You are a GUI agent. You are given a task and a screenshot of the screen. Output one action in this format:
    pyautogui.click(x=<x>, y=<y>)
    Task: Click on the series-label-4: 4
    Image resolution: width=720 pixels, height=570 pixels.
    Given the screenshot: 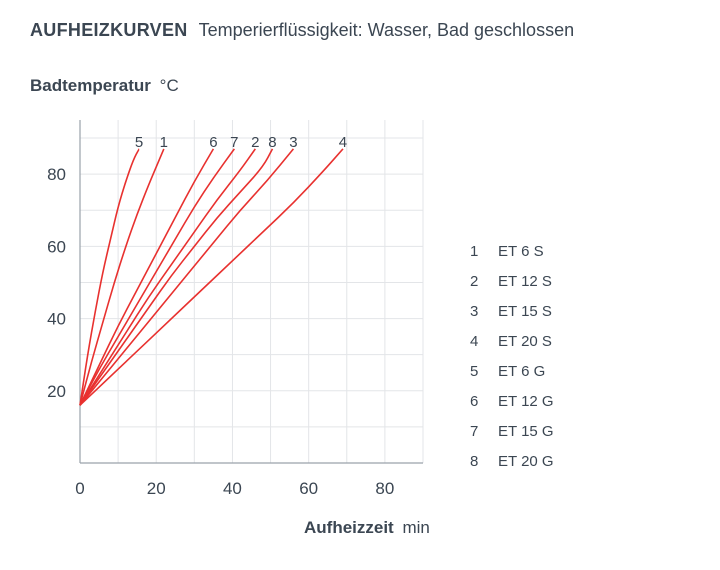 What is the action you would take?
    pyautogui.click(x=343, y=142)
    